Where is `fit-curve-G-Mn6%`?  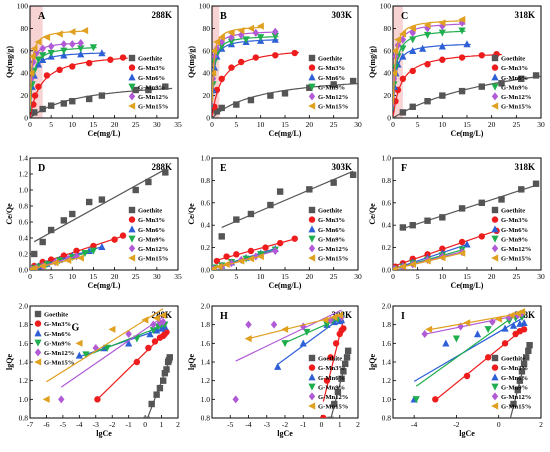
fit-curve-G-Mn6% is located at coordinates (432, 77).